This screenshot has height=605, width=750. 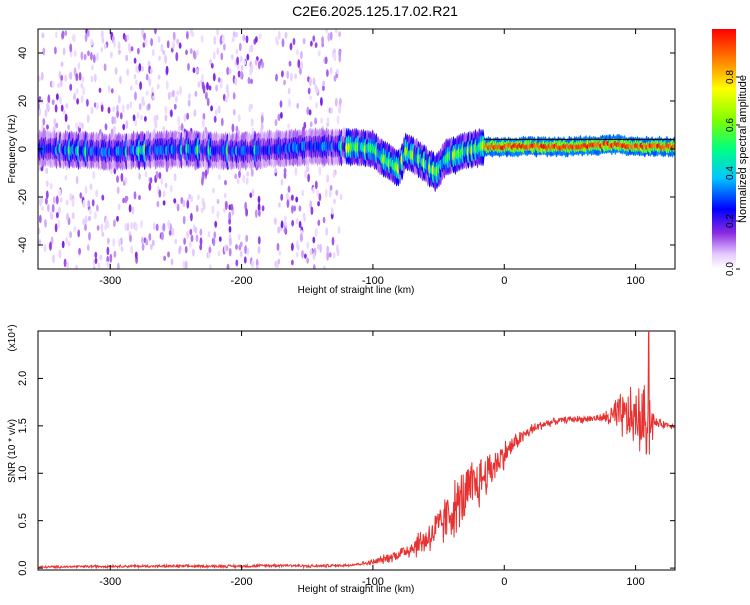 I want to click on snr-x-tick-label: -100, so click(x=373, y=582).